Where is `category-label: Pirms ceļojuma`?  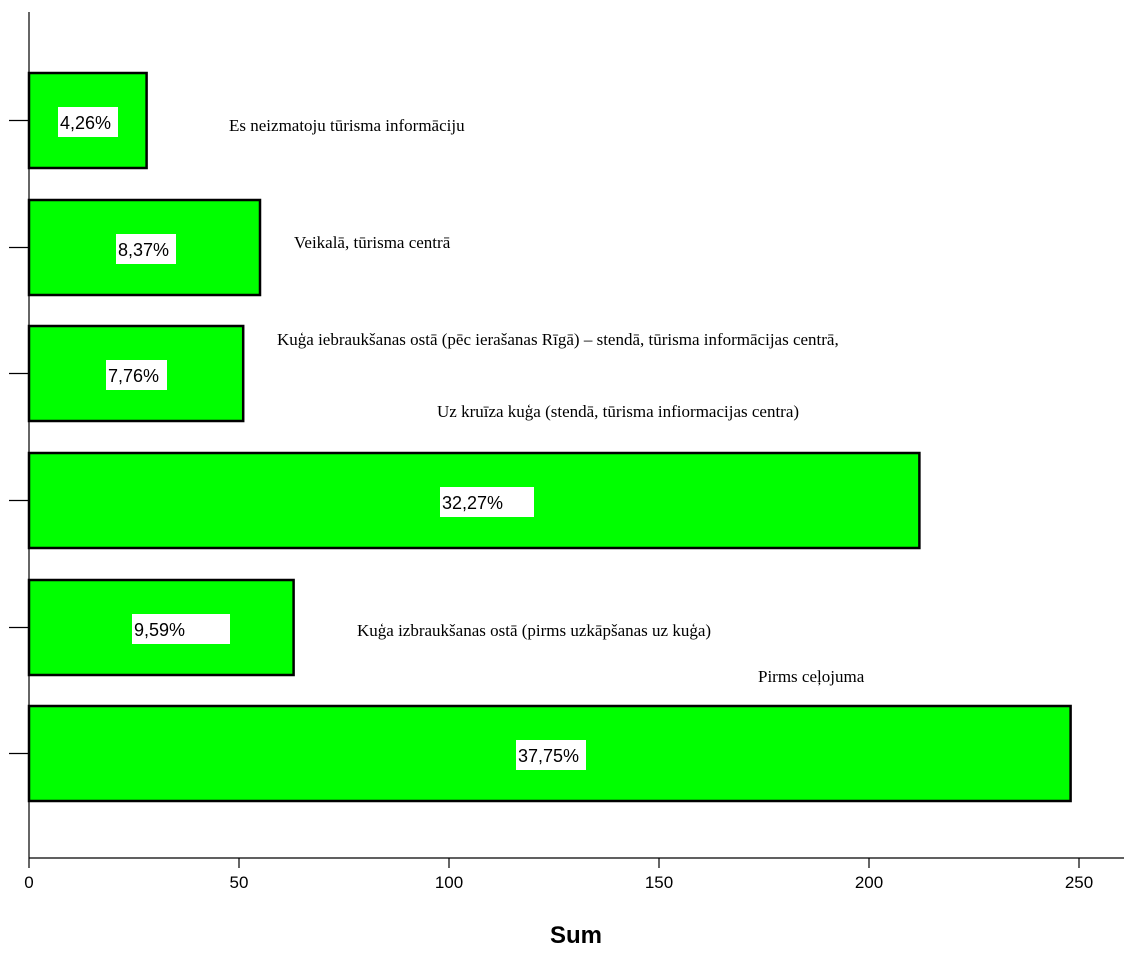
category-label: Pirms ceļojuma is located at coordinates (811, 676).